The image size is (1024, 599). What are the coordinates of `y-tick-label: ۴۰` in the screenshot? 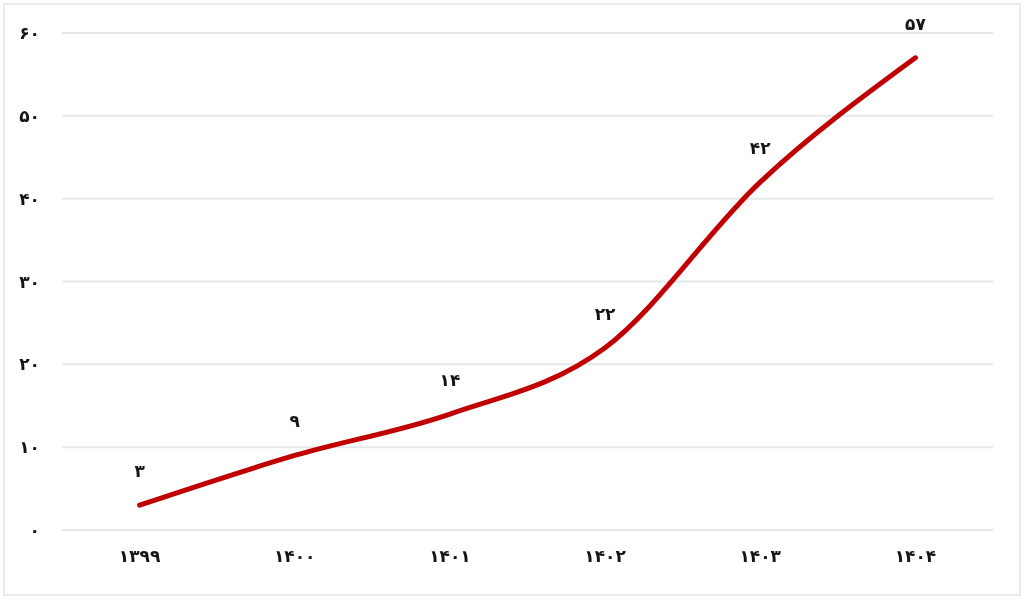 It's located at (29, 198).